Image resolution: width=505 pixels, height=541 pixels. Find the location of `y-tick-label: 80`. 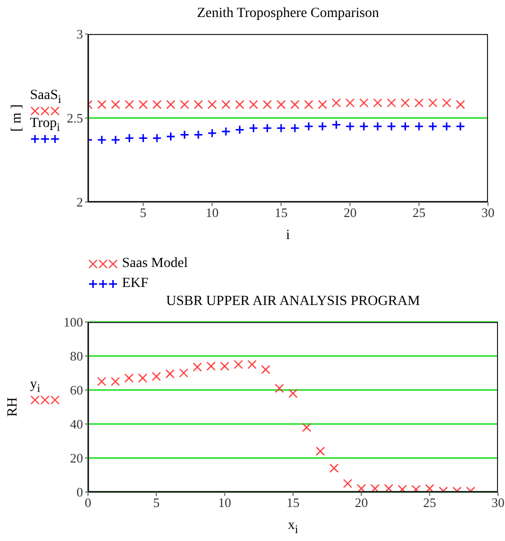

y-tick-label: 80 is located at coordinates (76, 356).